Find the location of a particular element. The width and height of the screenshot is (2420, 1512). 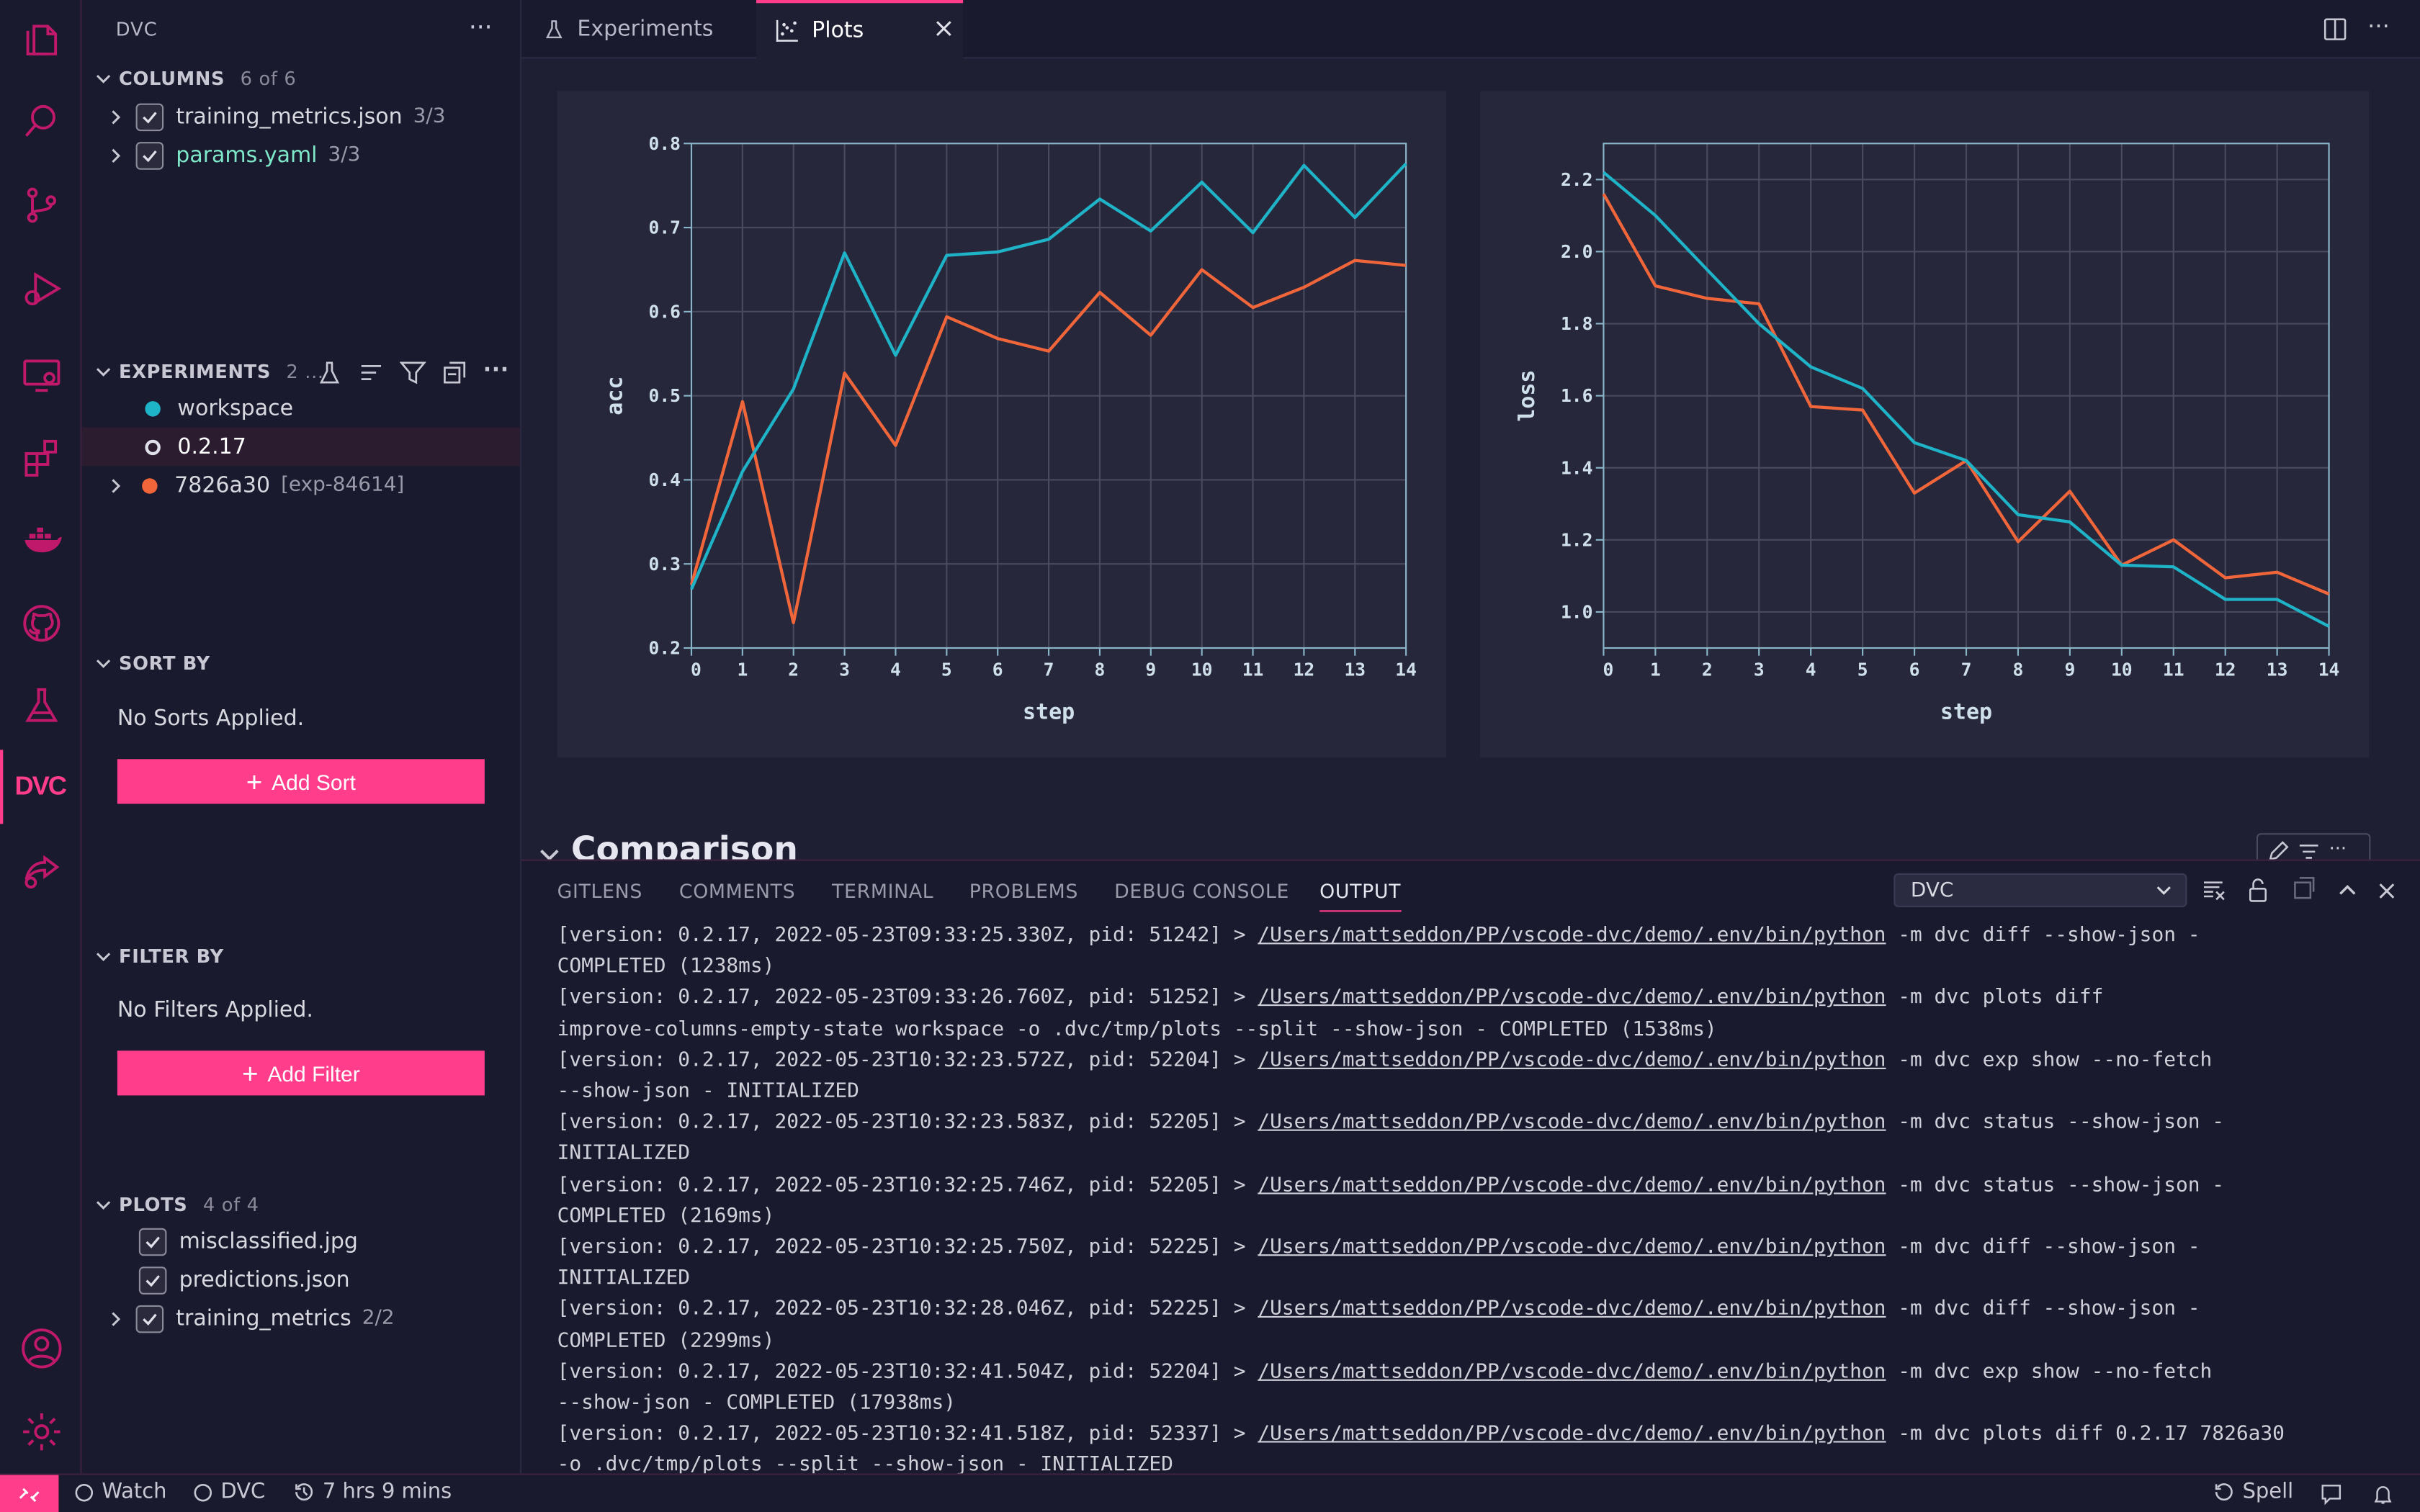

experiment-item: 0.2.17 is located at coordinates (301, 447).